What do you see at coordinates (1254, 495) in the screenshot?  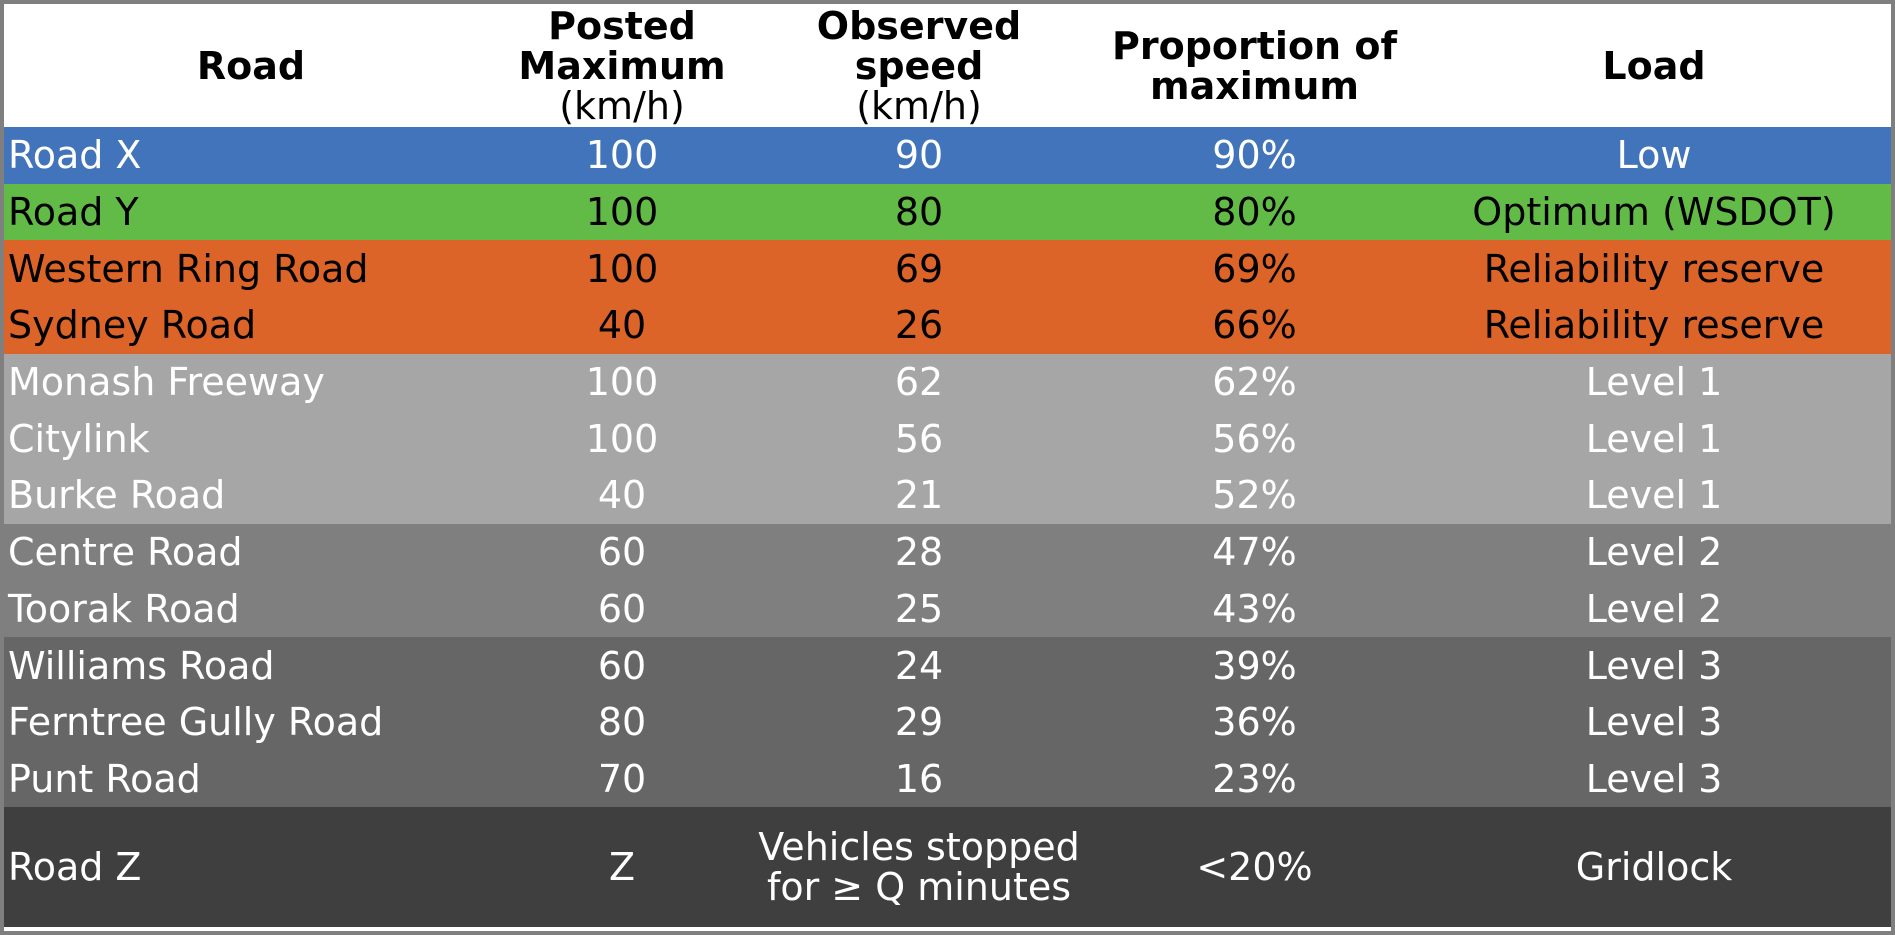 I see `proportion-cell: 52%` at bounding box center [1254, 495].